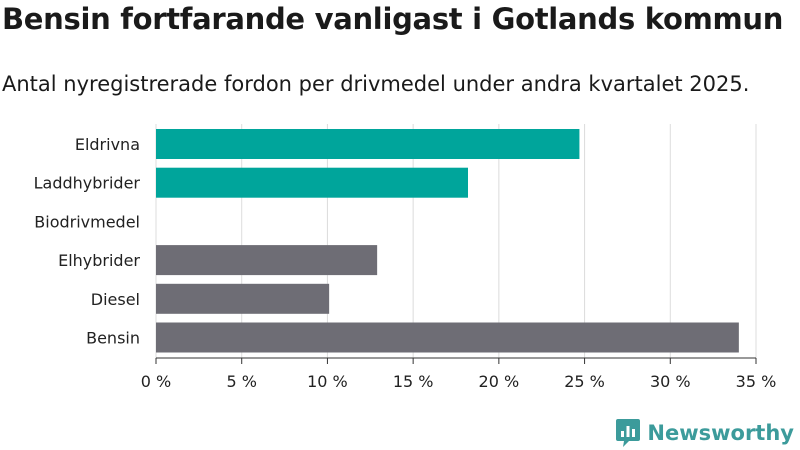  I want to click on bar-elhybrider, so click(267, 260).